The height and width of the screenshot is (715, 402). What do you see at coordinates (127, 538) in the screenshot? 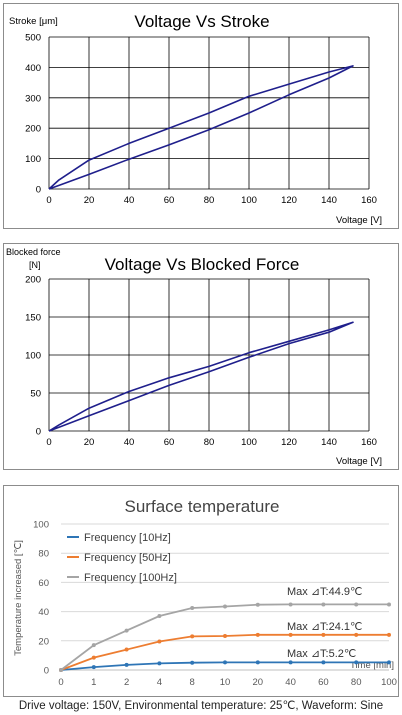
I see `legend-entry: Frequency [10Hz]` at bounding box center [127, 538].